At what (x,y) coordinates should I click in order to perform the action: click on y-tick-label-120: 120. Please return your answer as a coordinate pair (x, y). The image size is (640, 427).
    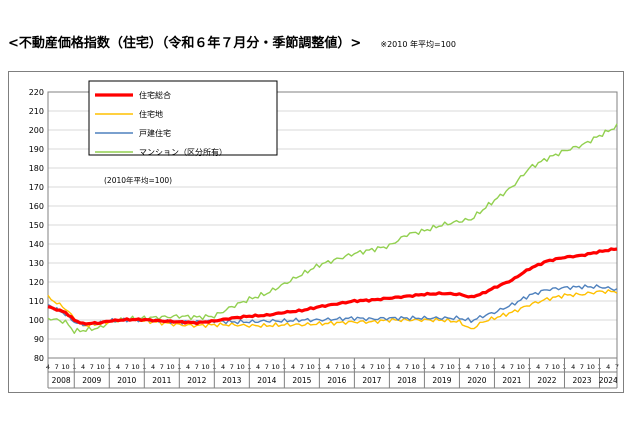
    Looking at the image, I should click on (36, 282).